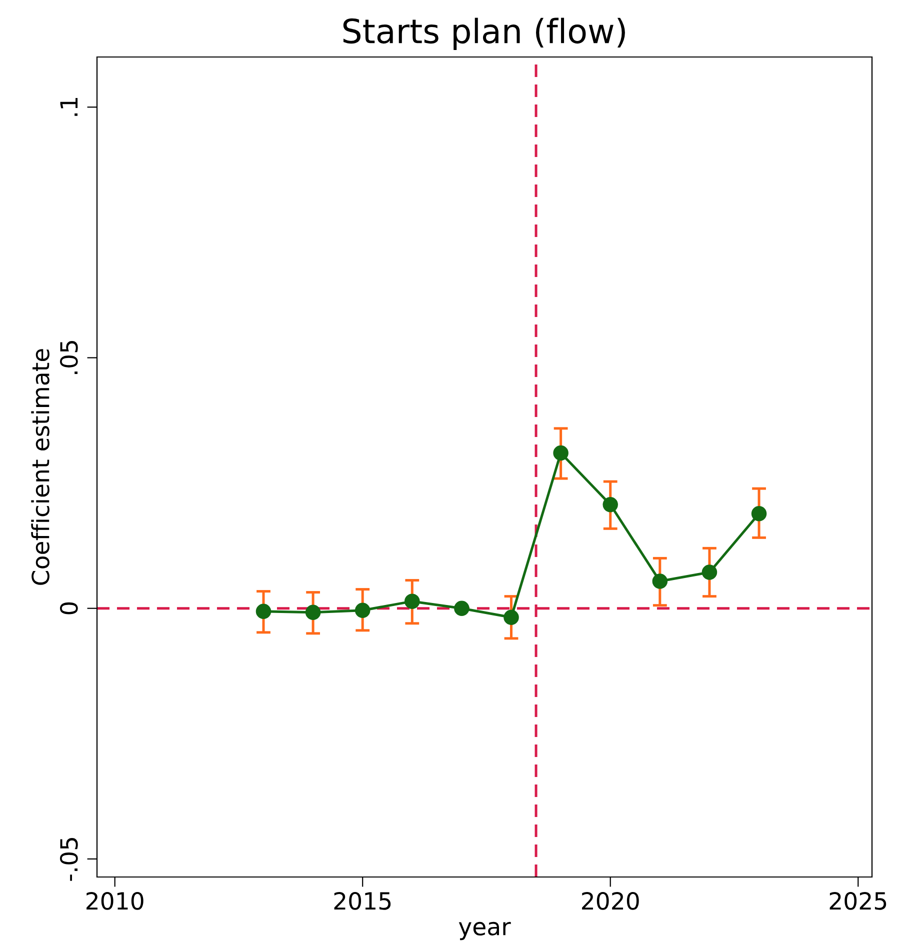 The width and height of the screenshot is (898, 951). Describe the element at coordinates (69, 608) in the screenshot. I see `y-tick-label: 0` at that location.